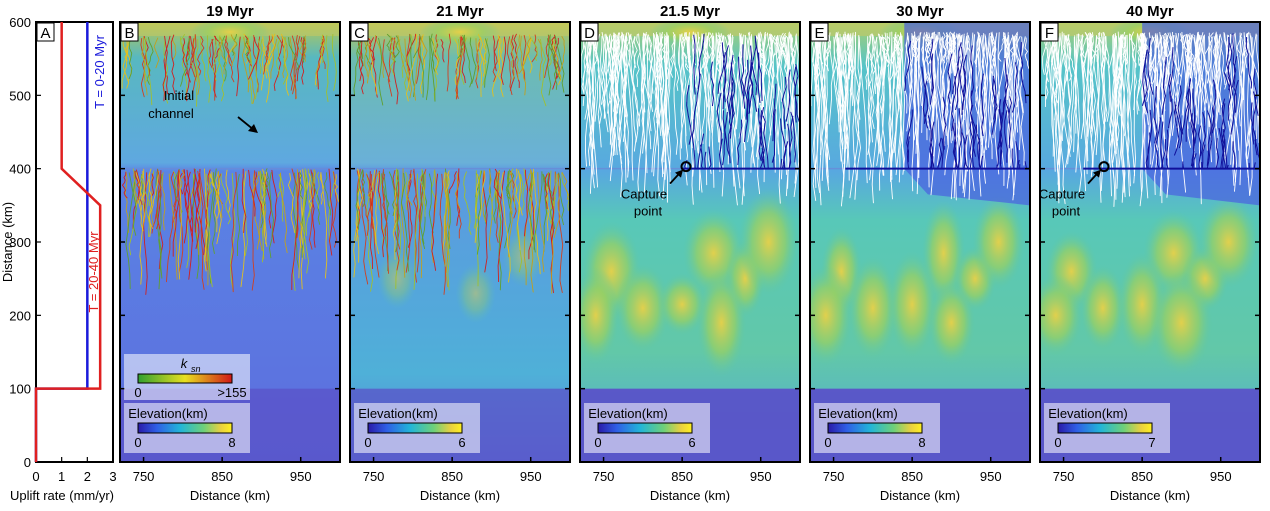  Describe the element at coordinates (1150, 11) in the screenshot. I see `panel-title: 40 Myr` at that location.